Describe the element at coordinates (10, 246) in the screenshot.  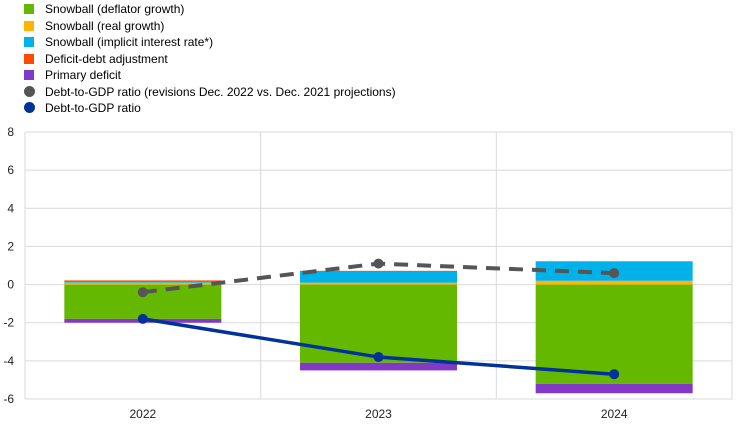
I see `y-tick-label: 2` at that location.